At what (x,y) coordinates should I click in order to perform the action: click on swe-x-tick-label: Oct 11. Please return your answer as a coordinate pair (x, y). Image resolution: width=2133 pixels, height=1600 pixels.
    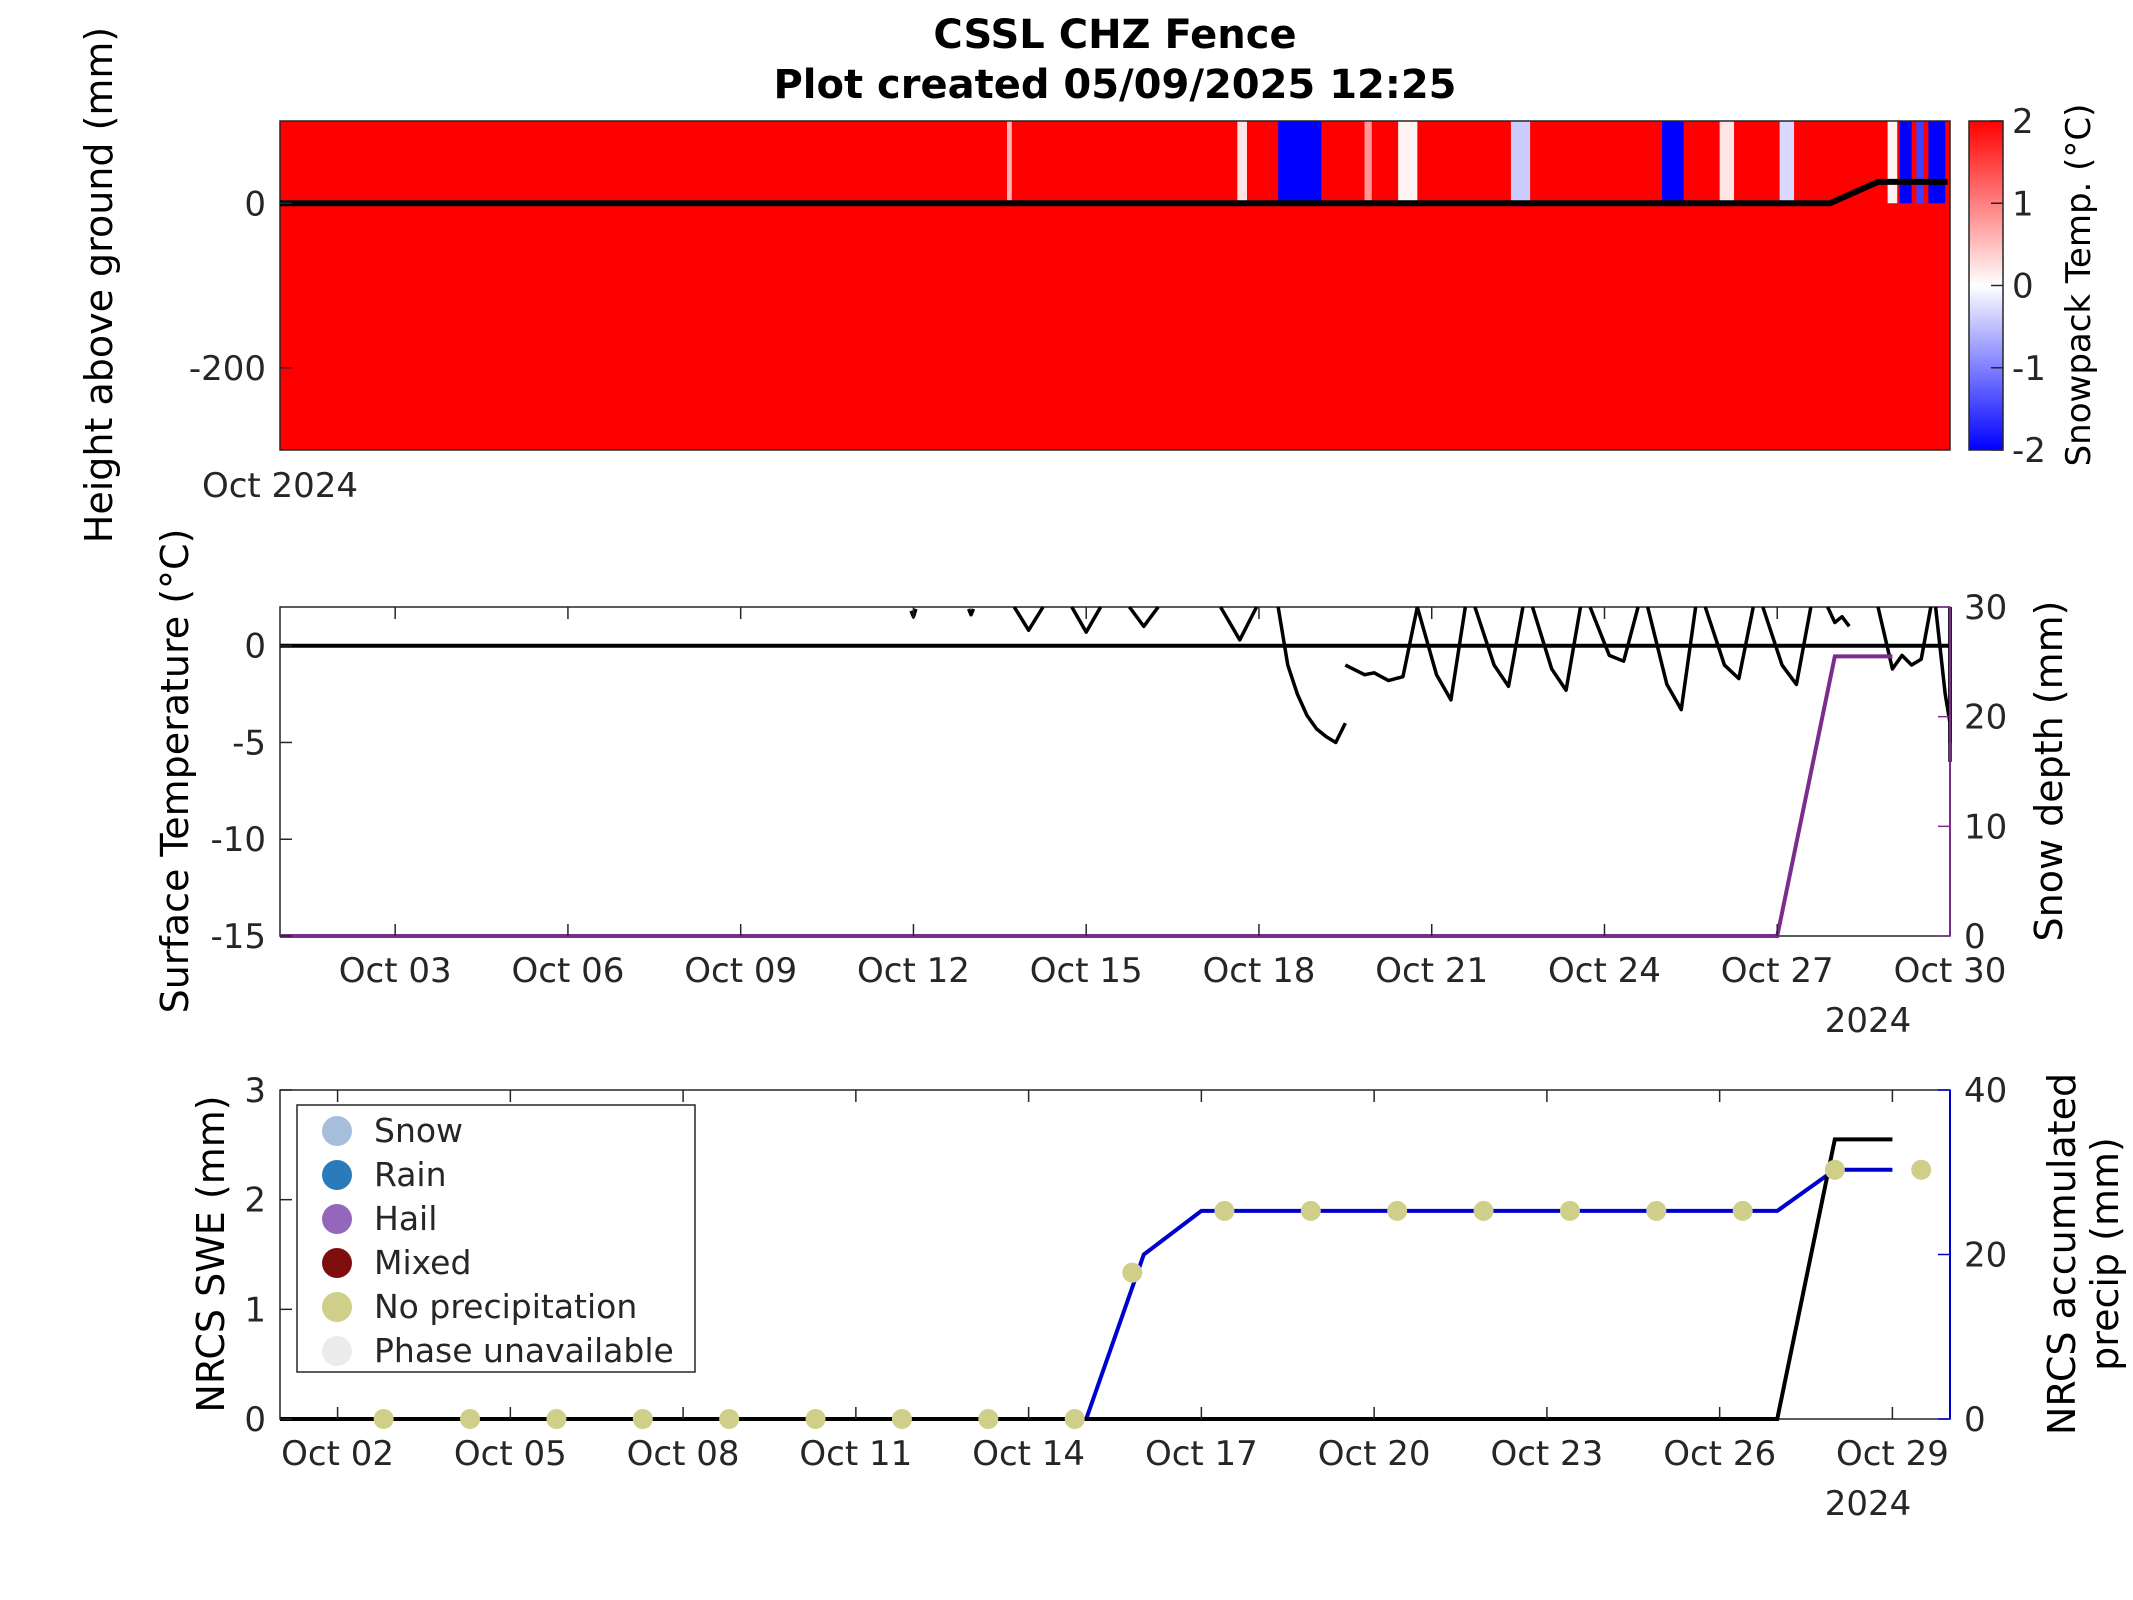
    Looking at the image, I should click on (855, 1454).